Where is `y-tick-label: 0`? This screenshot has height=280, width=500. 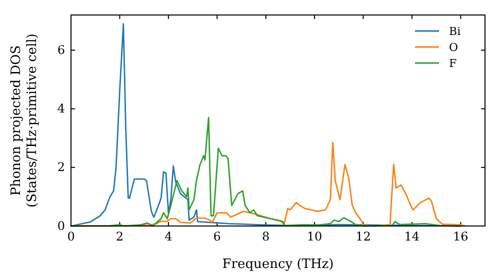 y-tick-label: 0 is located at coordinates (61, 225).